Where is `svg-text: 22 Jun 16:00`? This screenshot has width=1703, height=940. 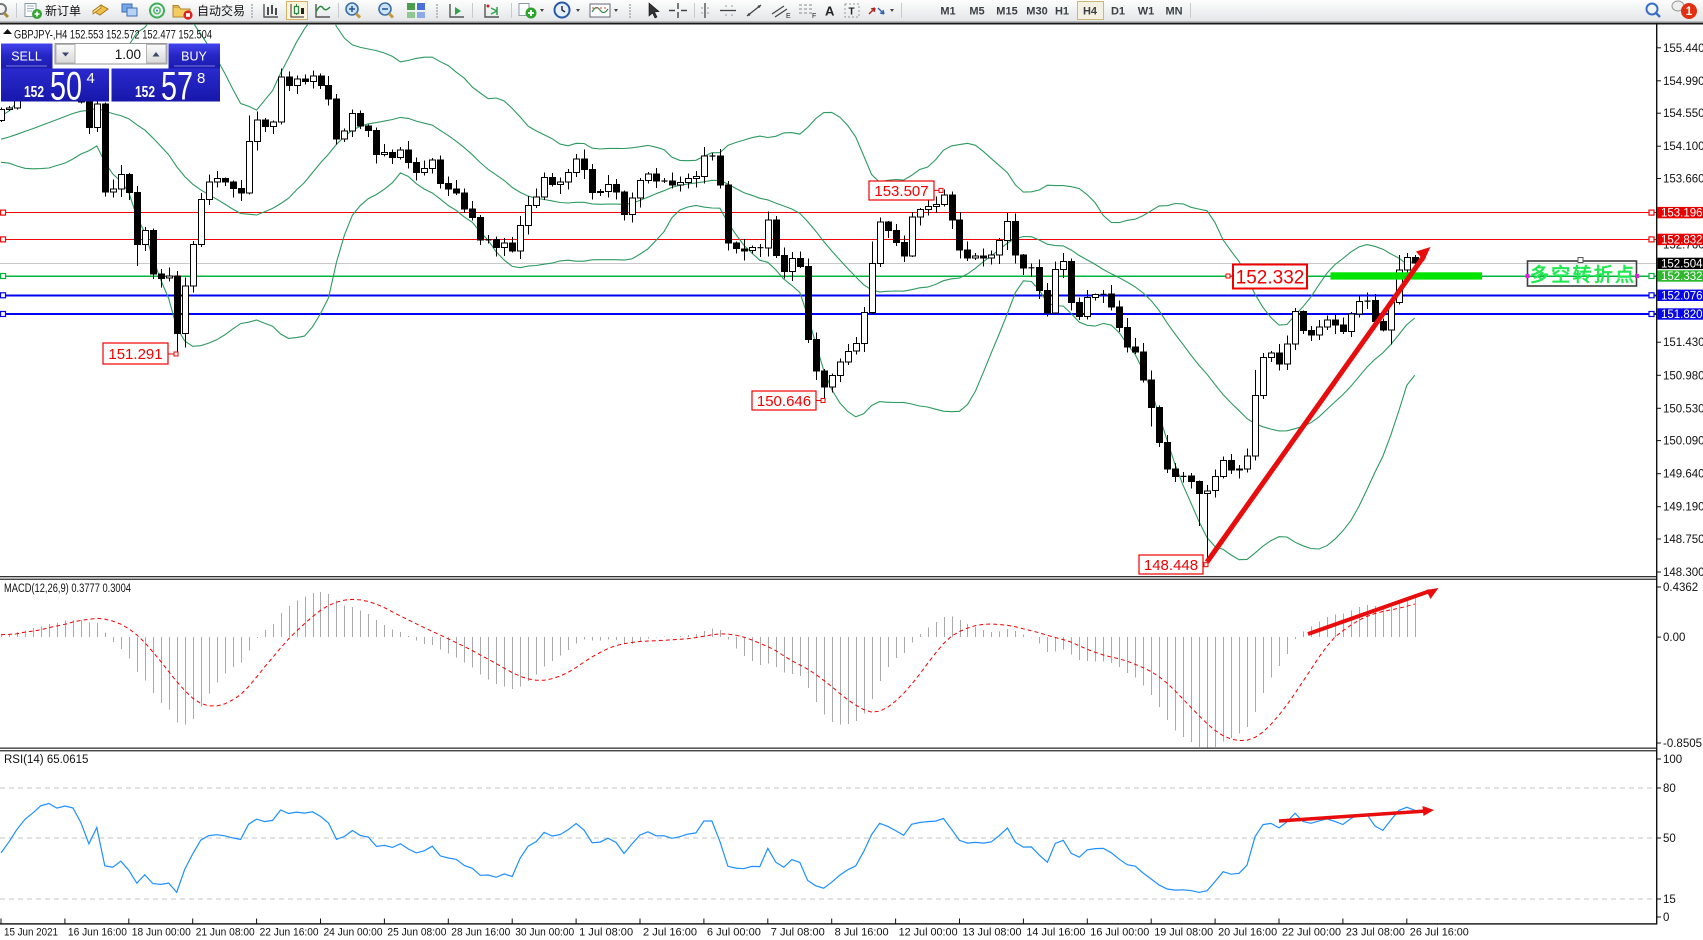 svg-text: 22 Jun 16:00 is located at coordinates (289, 933).